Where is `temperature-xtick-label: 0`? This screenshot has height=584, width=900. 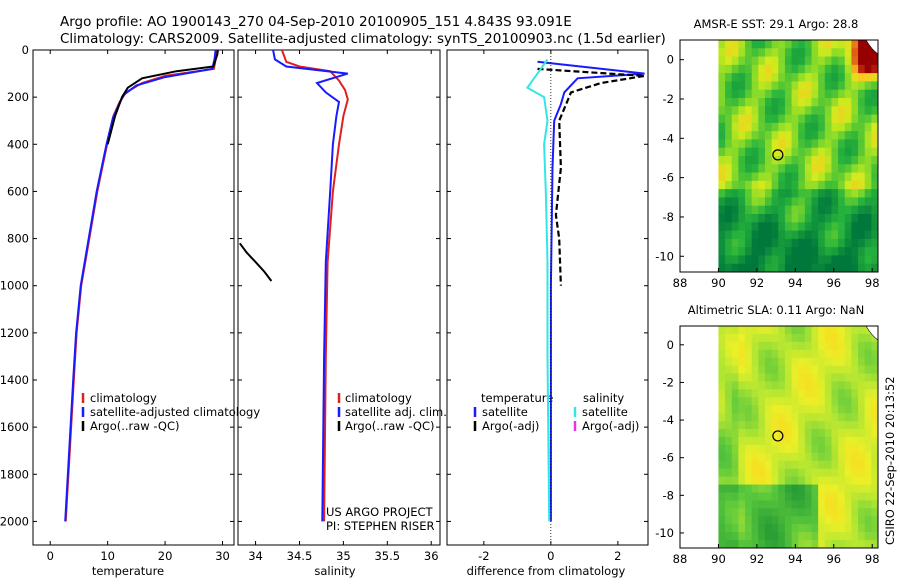 temperature-xtick-label: 0 is located at coordinates (50, 556).